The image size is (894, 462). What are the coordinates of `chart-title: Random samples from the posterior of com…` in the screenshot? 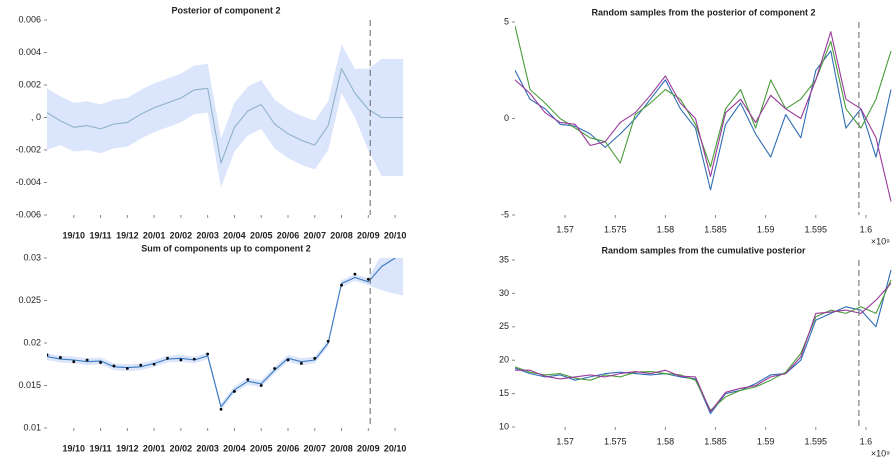 It's located at (703, 12).